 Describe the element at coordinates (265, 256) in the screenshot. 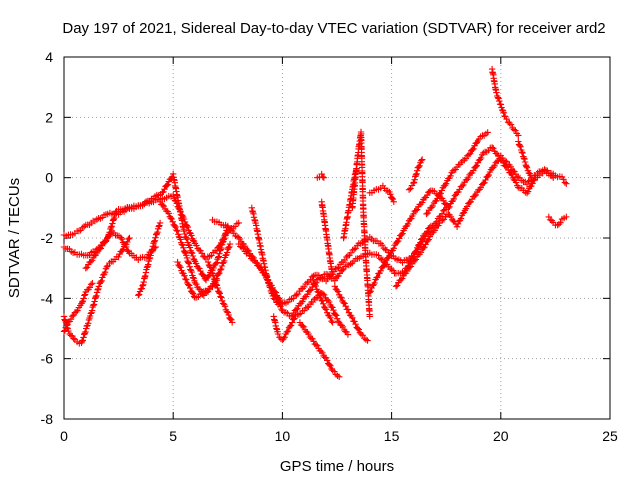

I see `series-arc12` at that location.